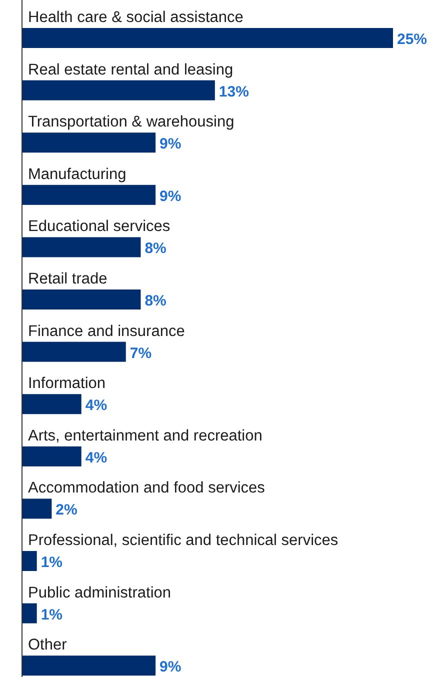 Image resolution: width=445 pixels, height=677 pixels. Describe the element at coordinates (147, 488) in the screenshot. I see `y-tick-label: Accommodation and food services` at that location.